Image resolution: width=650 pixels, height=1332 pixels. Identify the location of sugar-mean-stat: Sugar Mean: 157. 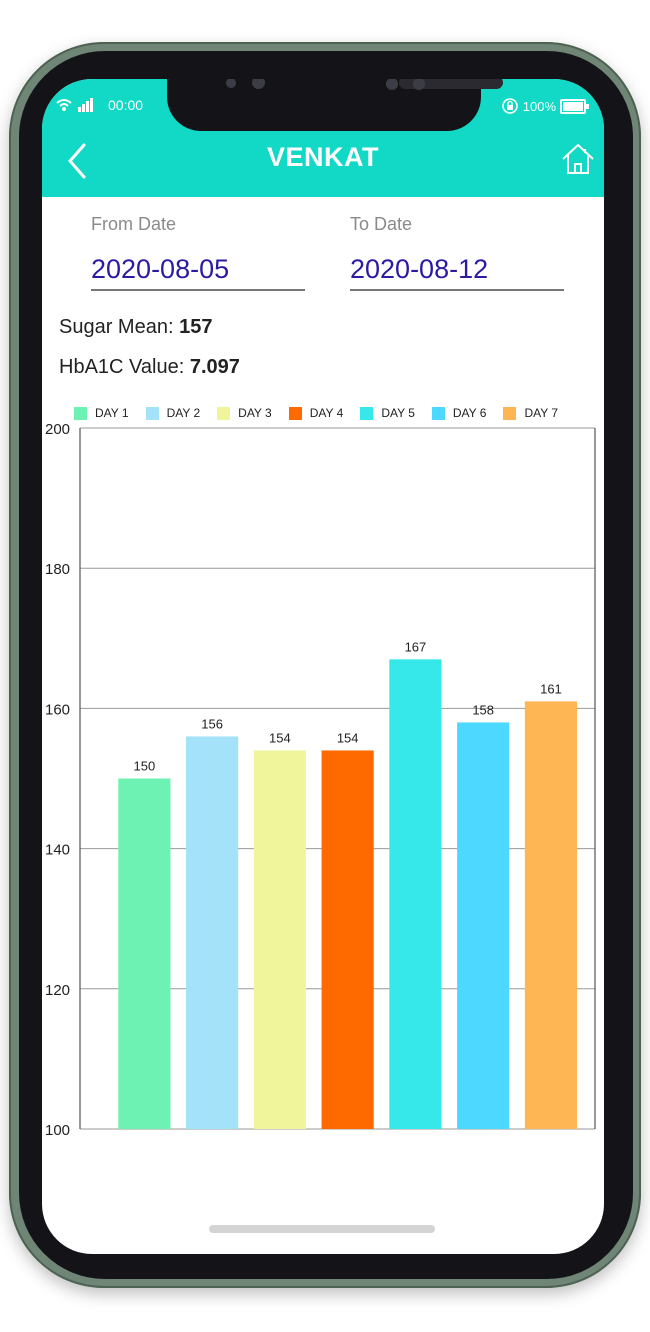
(135, 327).